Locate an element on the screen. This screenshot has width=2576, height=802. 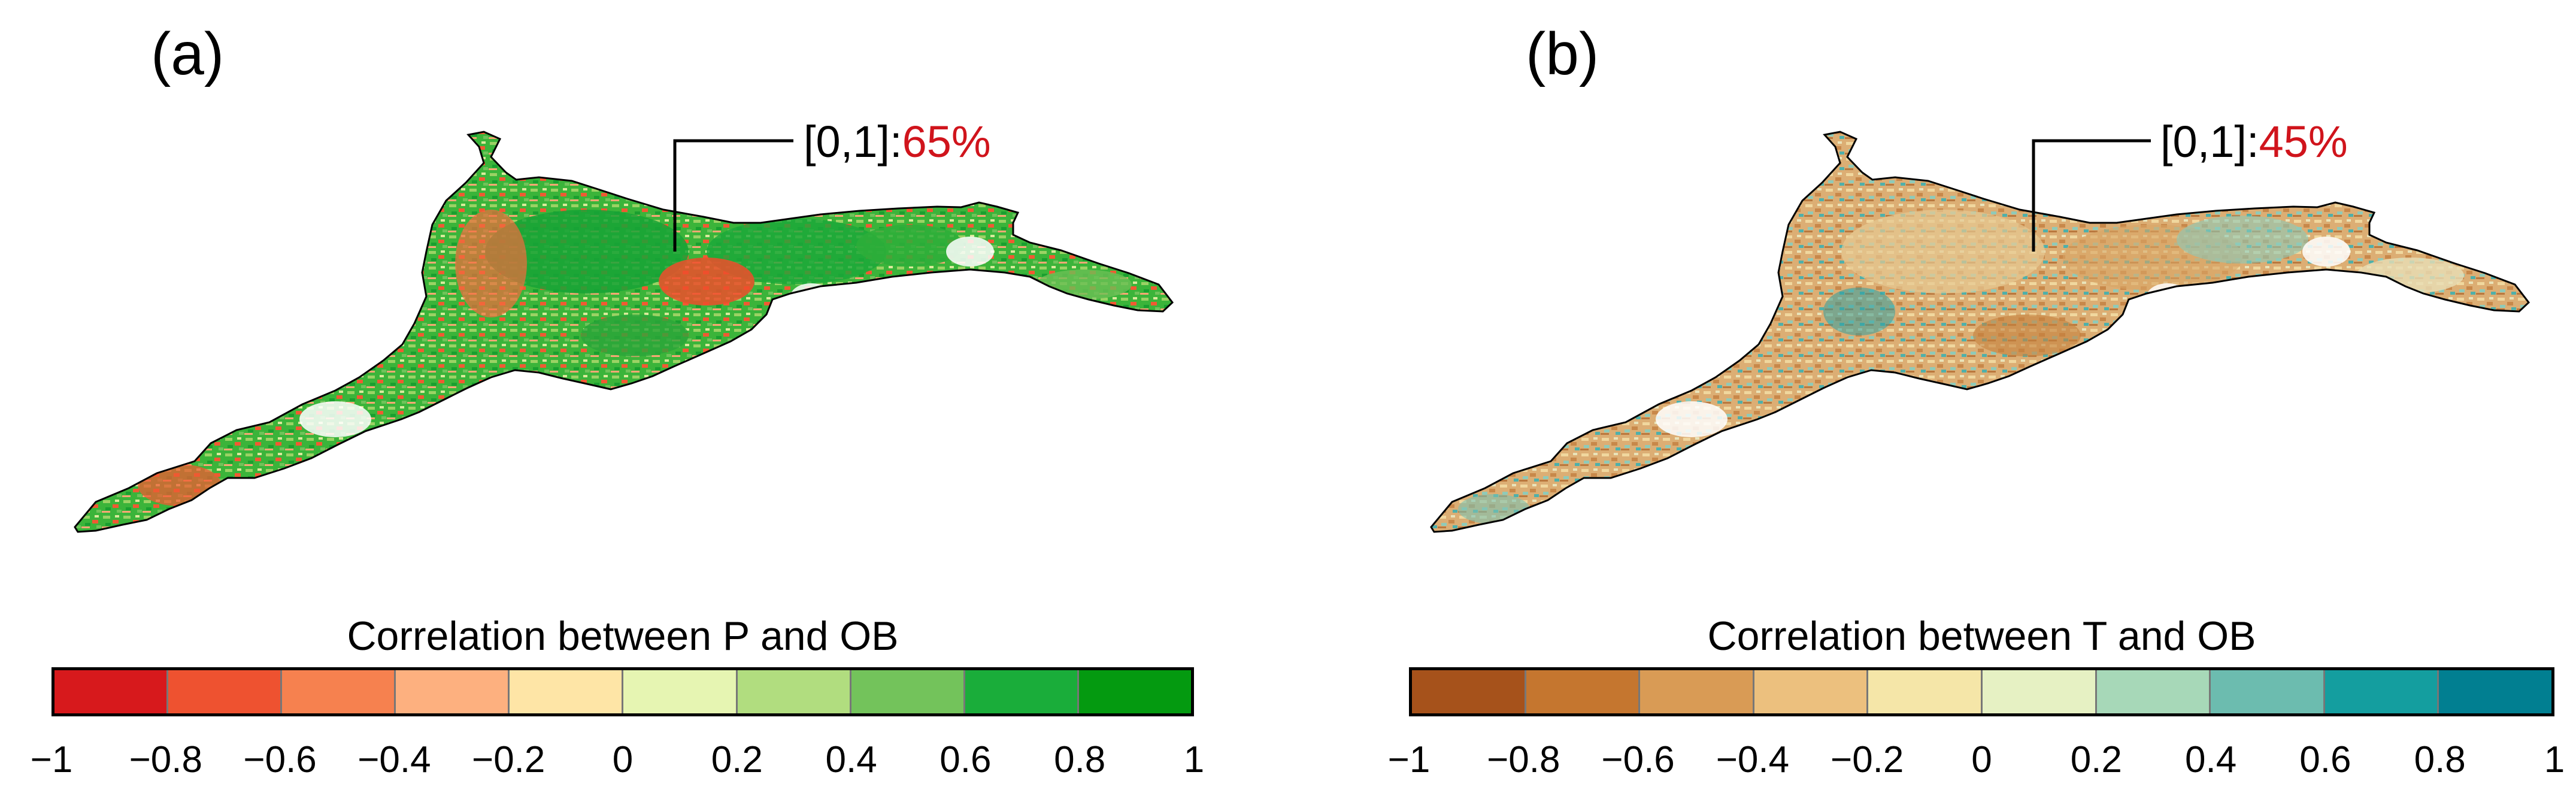
legend-a-tick-label: 0.6 is located at coordinates (966, 759).